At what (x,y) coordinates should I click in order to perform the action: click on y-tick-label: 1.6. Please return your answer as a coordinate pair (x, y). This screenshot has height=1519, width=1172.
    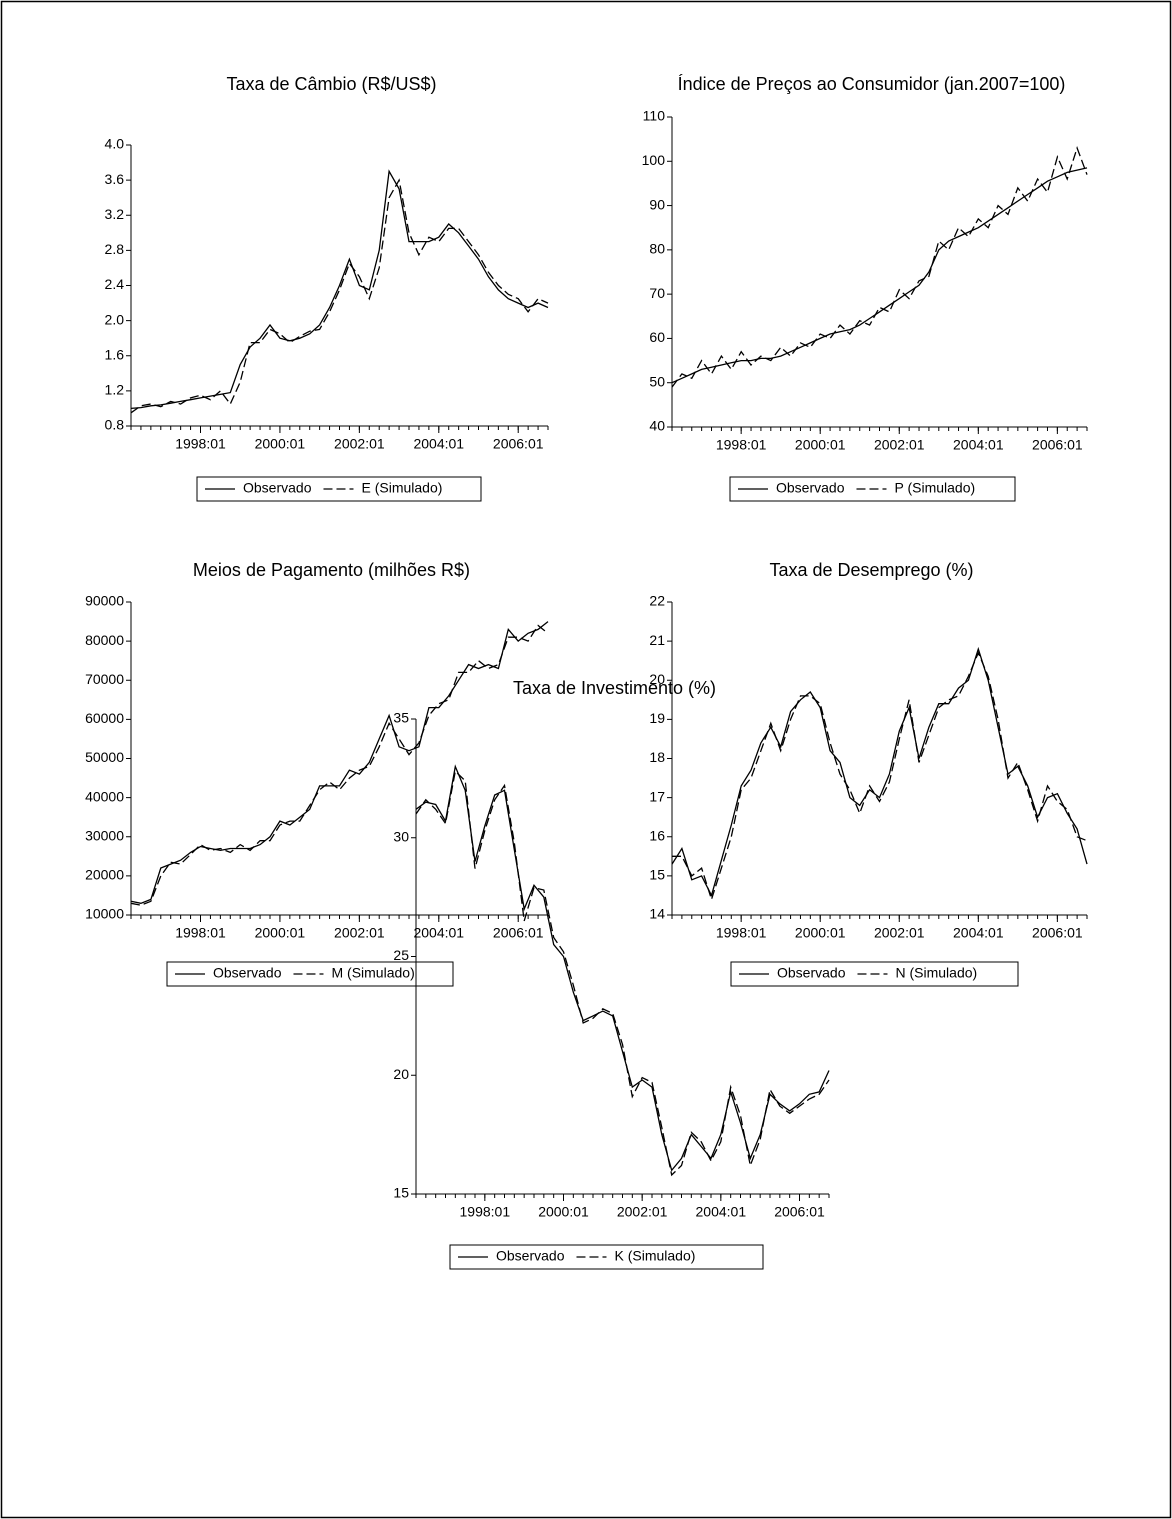
    Looking at the image, I should click on (115, 354).